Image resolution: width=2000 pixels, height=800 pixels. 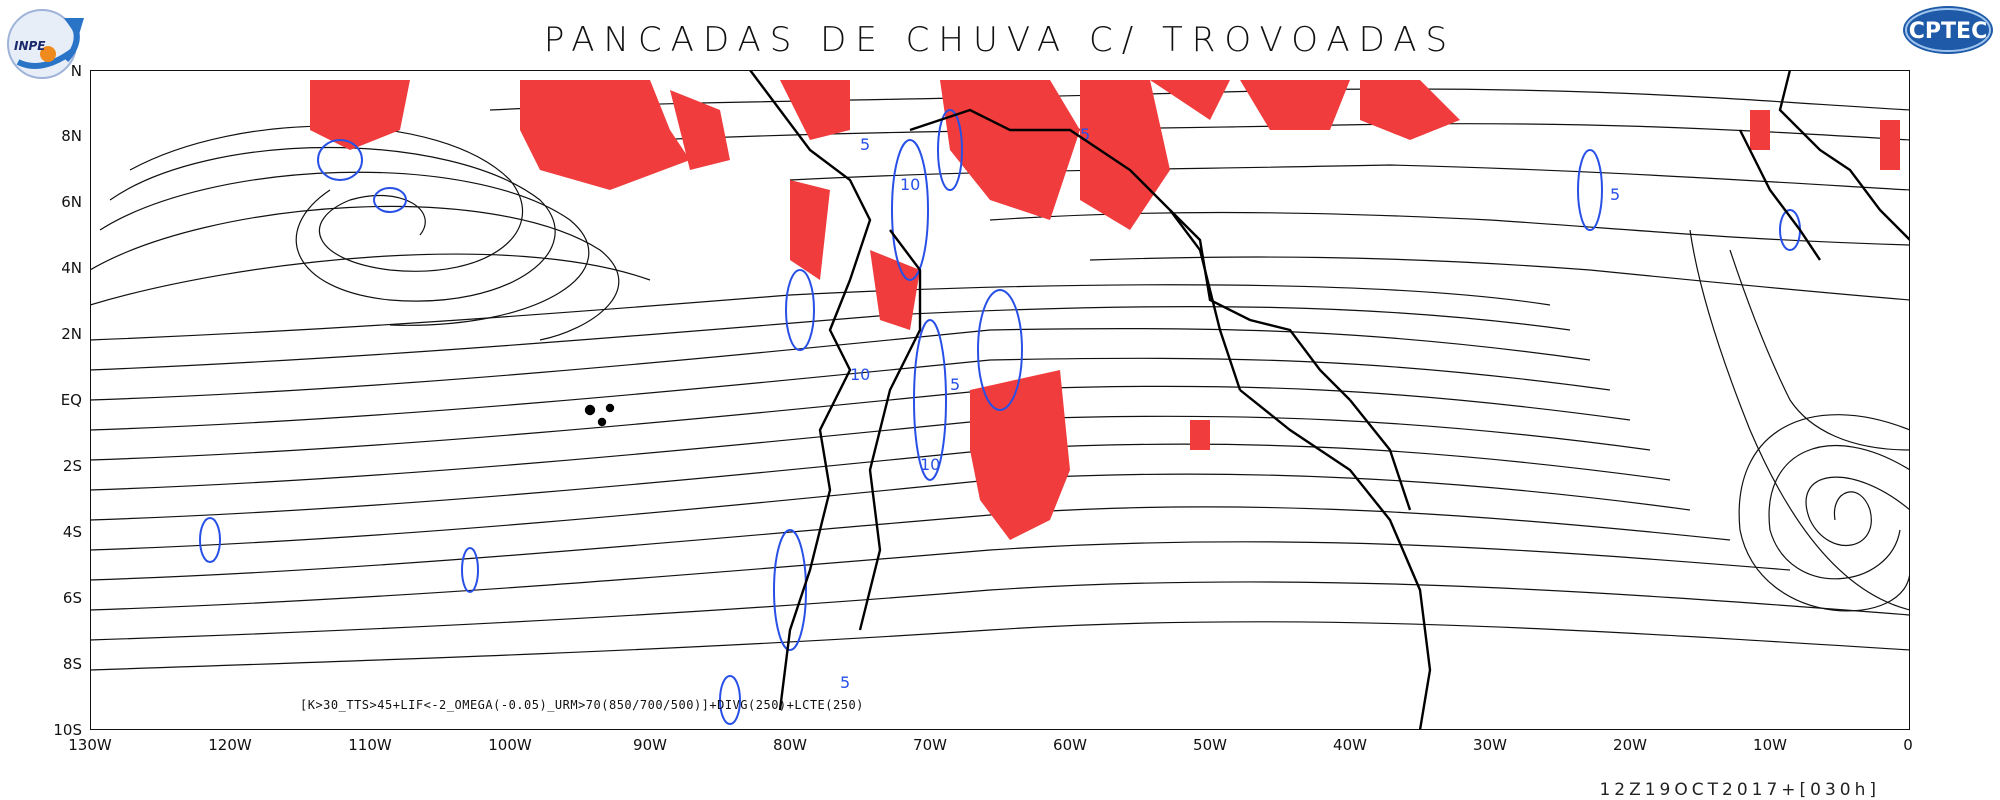 What do you see at coordinates (71, 400) in the screenshot?
I see `lat-label: EQ` at bounding box center [71, 400].